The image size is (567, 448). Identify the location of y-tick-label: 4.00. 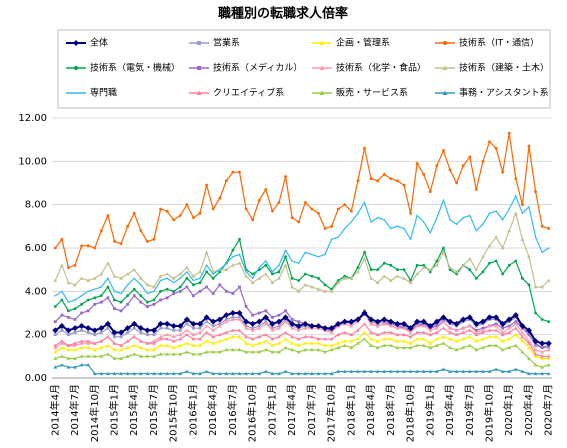
(36, 291).